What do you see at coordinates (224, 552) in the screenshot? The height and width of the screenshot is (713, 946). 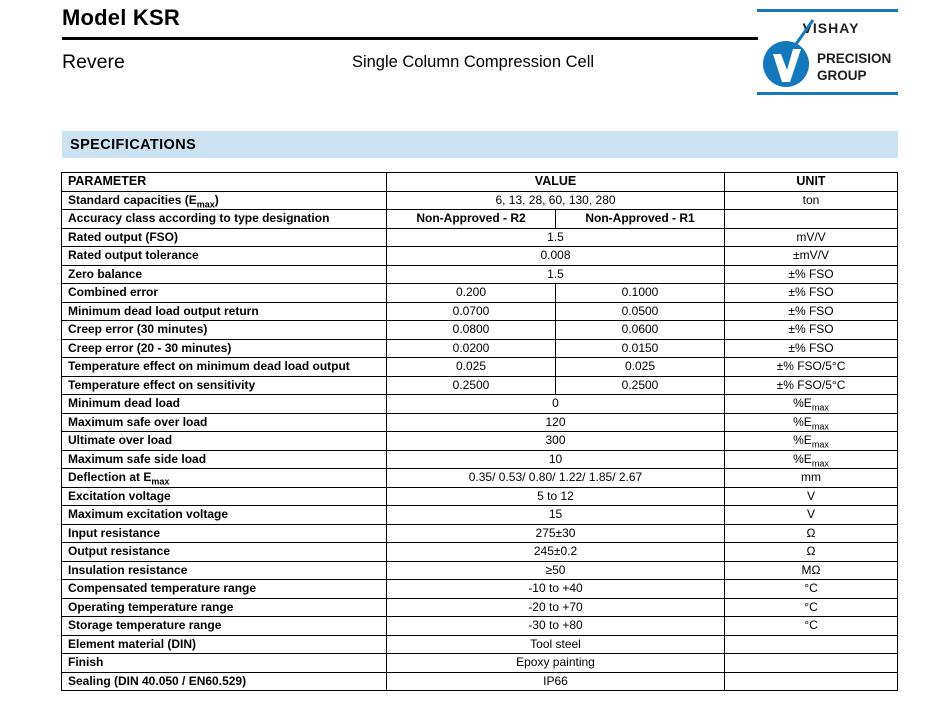 I see `param-cell: Output resistance` at bounding box center [224, 552].